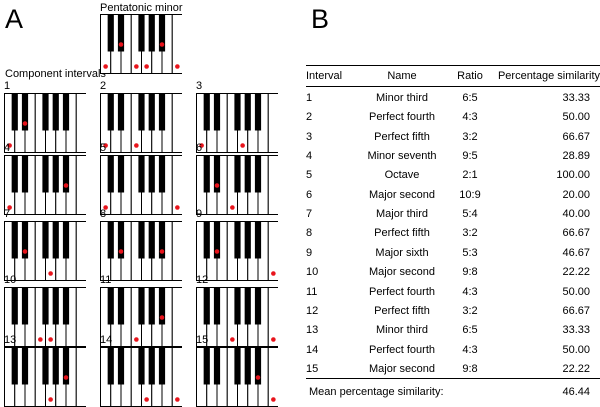 This screenshot has width=600, height=407. I want to click on cell-similarity: 33.33, so click(576, 98).